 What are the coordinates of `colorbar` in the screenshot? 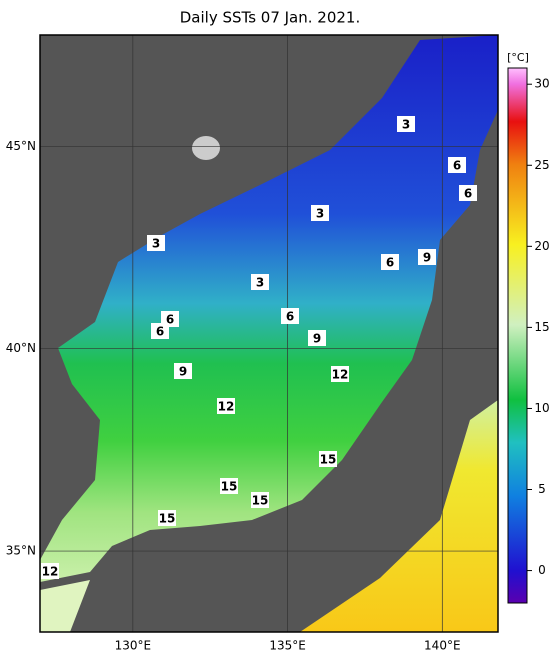 It's located at (517, 335).